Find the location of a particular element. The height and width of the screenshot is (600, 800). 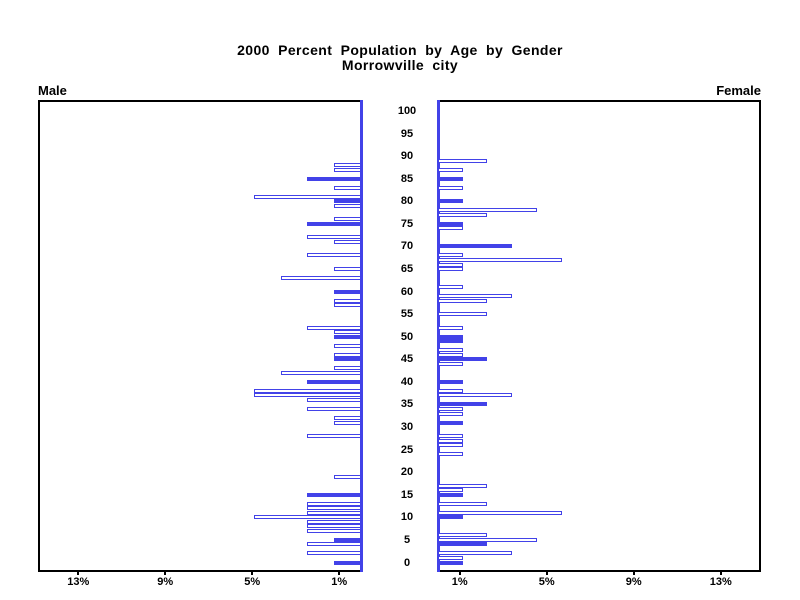

male-panel-left-border is located at coordinates (39, 336).